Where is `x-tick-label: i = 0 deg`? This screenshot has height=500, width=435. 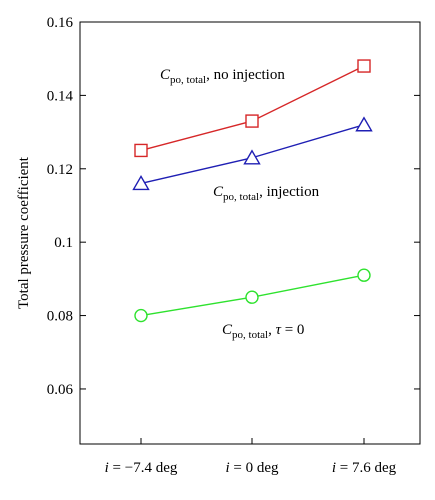 x-tick-label: i = 0 deg is located at coordinates (252, 468).